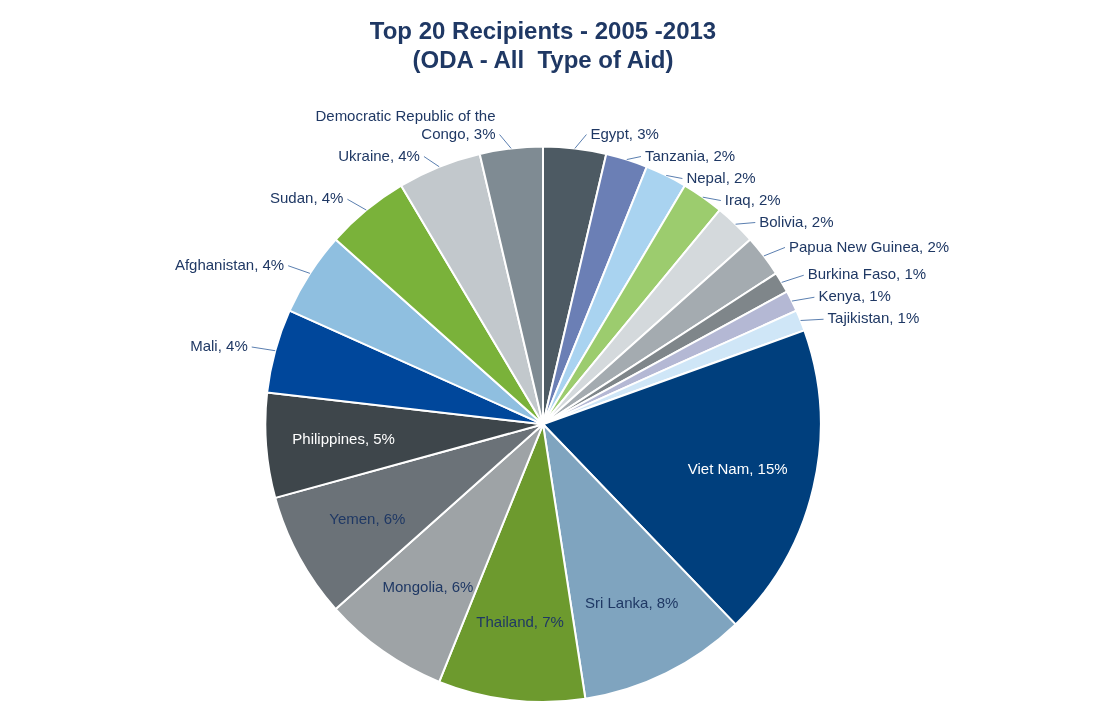  What do you see at coordinates (543, 31) in the screenshot?
I see `text: Top 20 Recipients - 2005 -2013` at bounding box center [543, 31].